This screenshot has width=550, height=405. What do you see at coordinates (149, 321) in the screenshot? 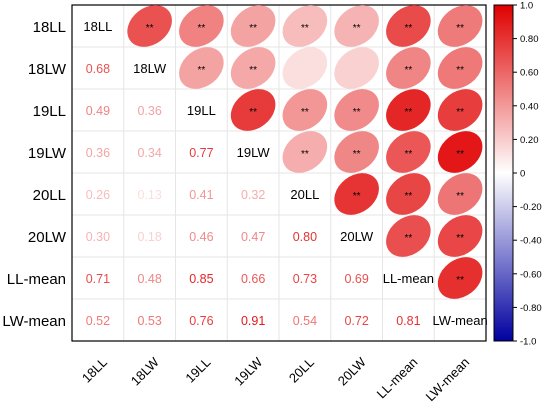
I see `correlation-value: 0.53` at bounding box center [149, 321].